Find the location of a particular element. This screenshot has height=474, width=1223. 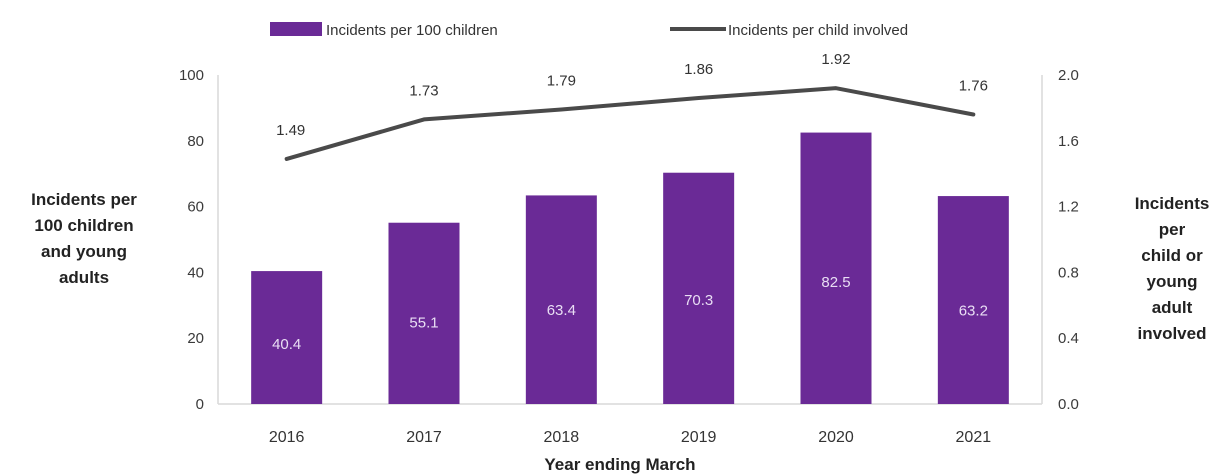

legend-label-line: Incidents per child involved is located at coordinates (818, 30).